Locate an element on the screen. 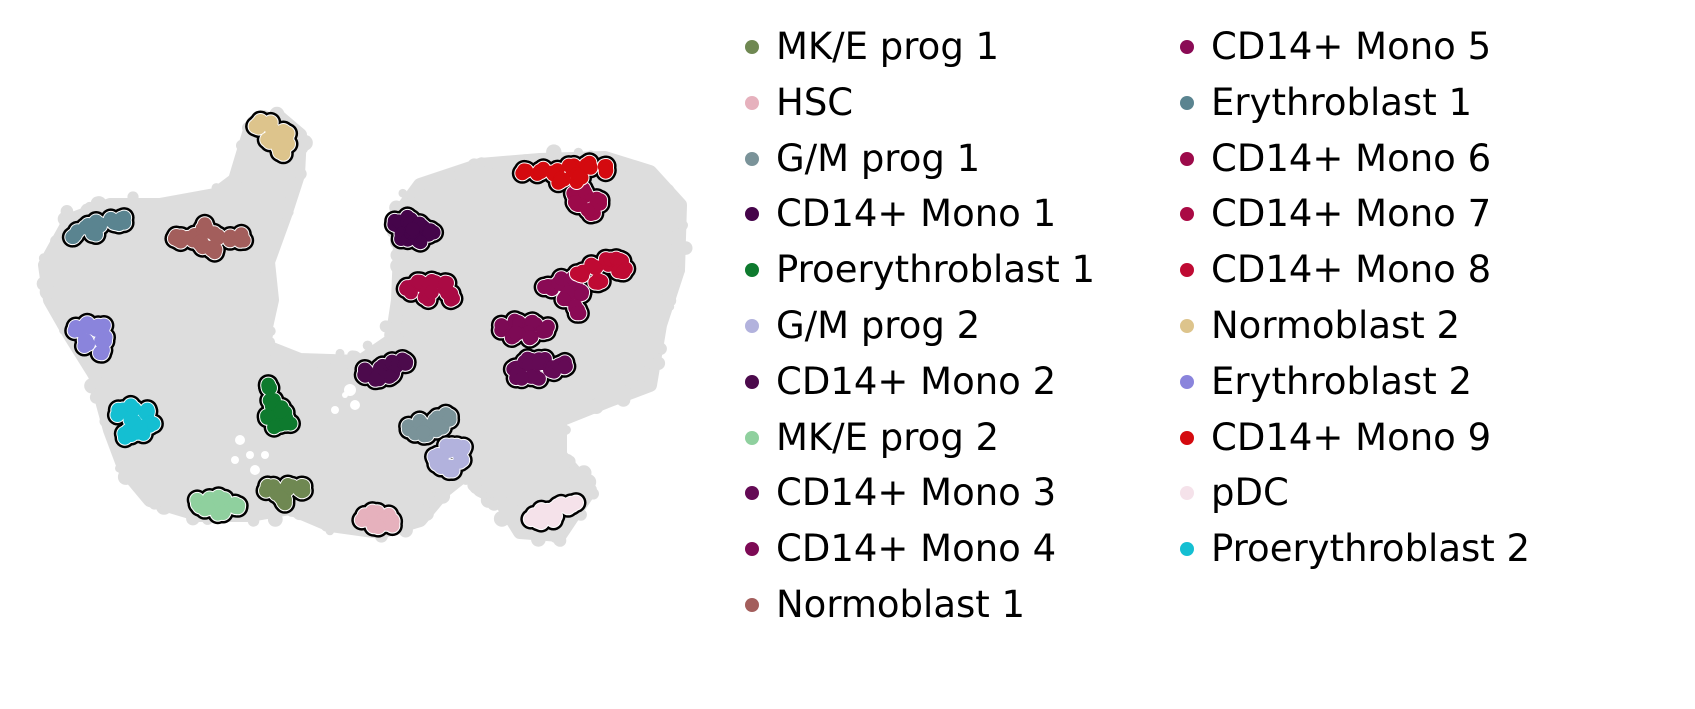 This screenshot has width=1695, height=709. legend-label: MK/E prog 1 is located at coordinates (888, 46).